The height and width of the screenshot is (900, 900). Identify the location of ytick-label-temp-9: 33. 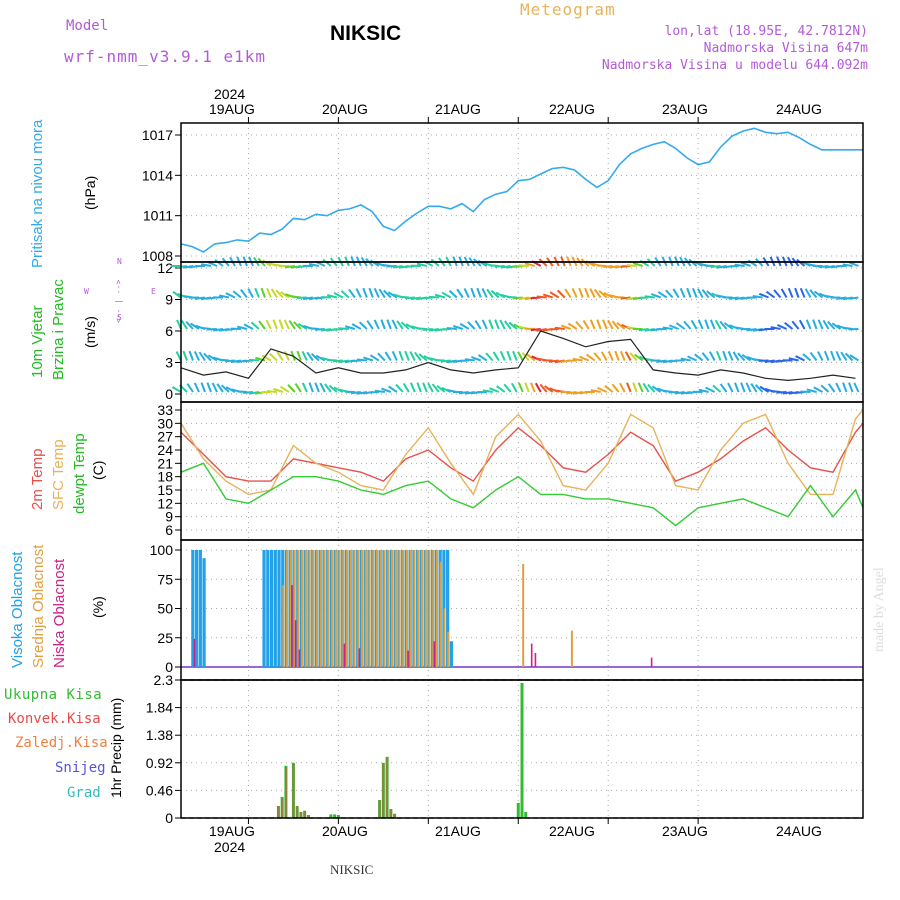
(165, 410).